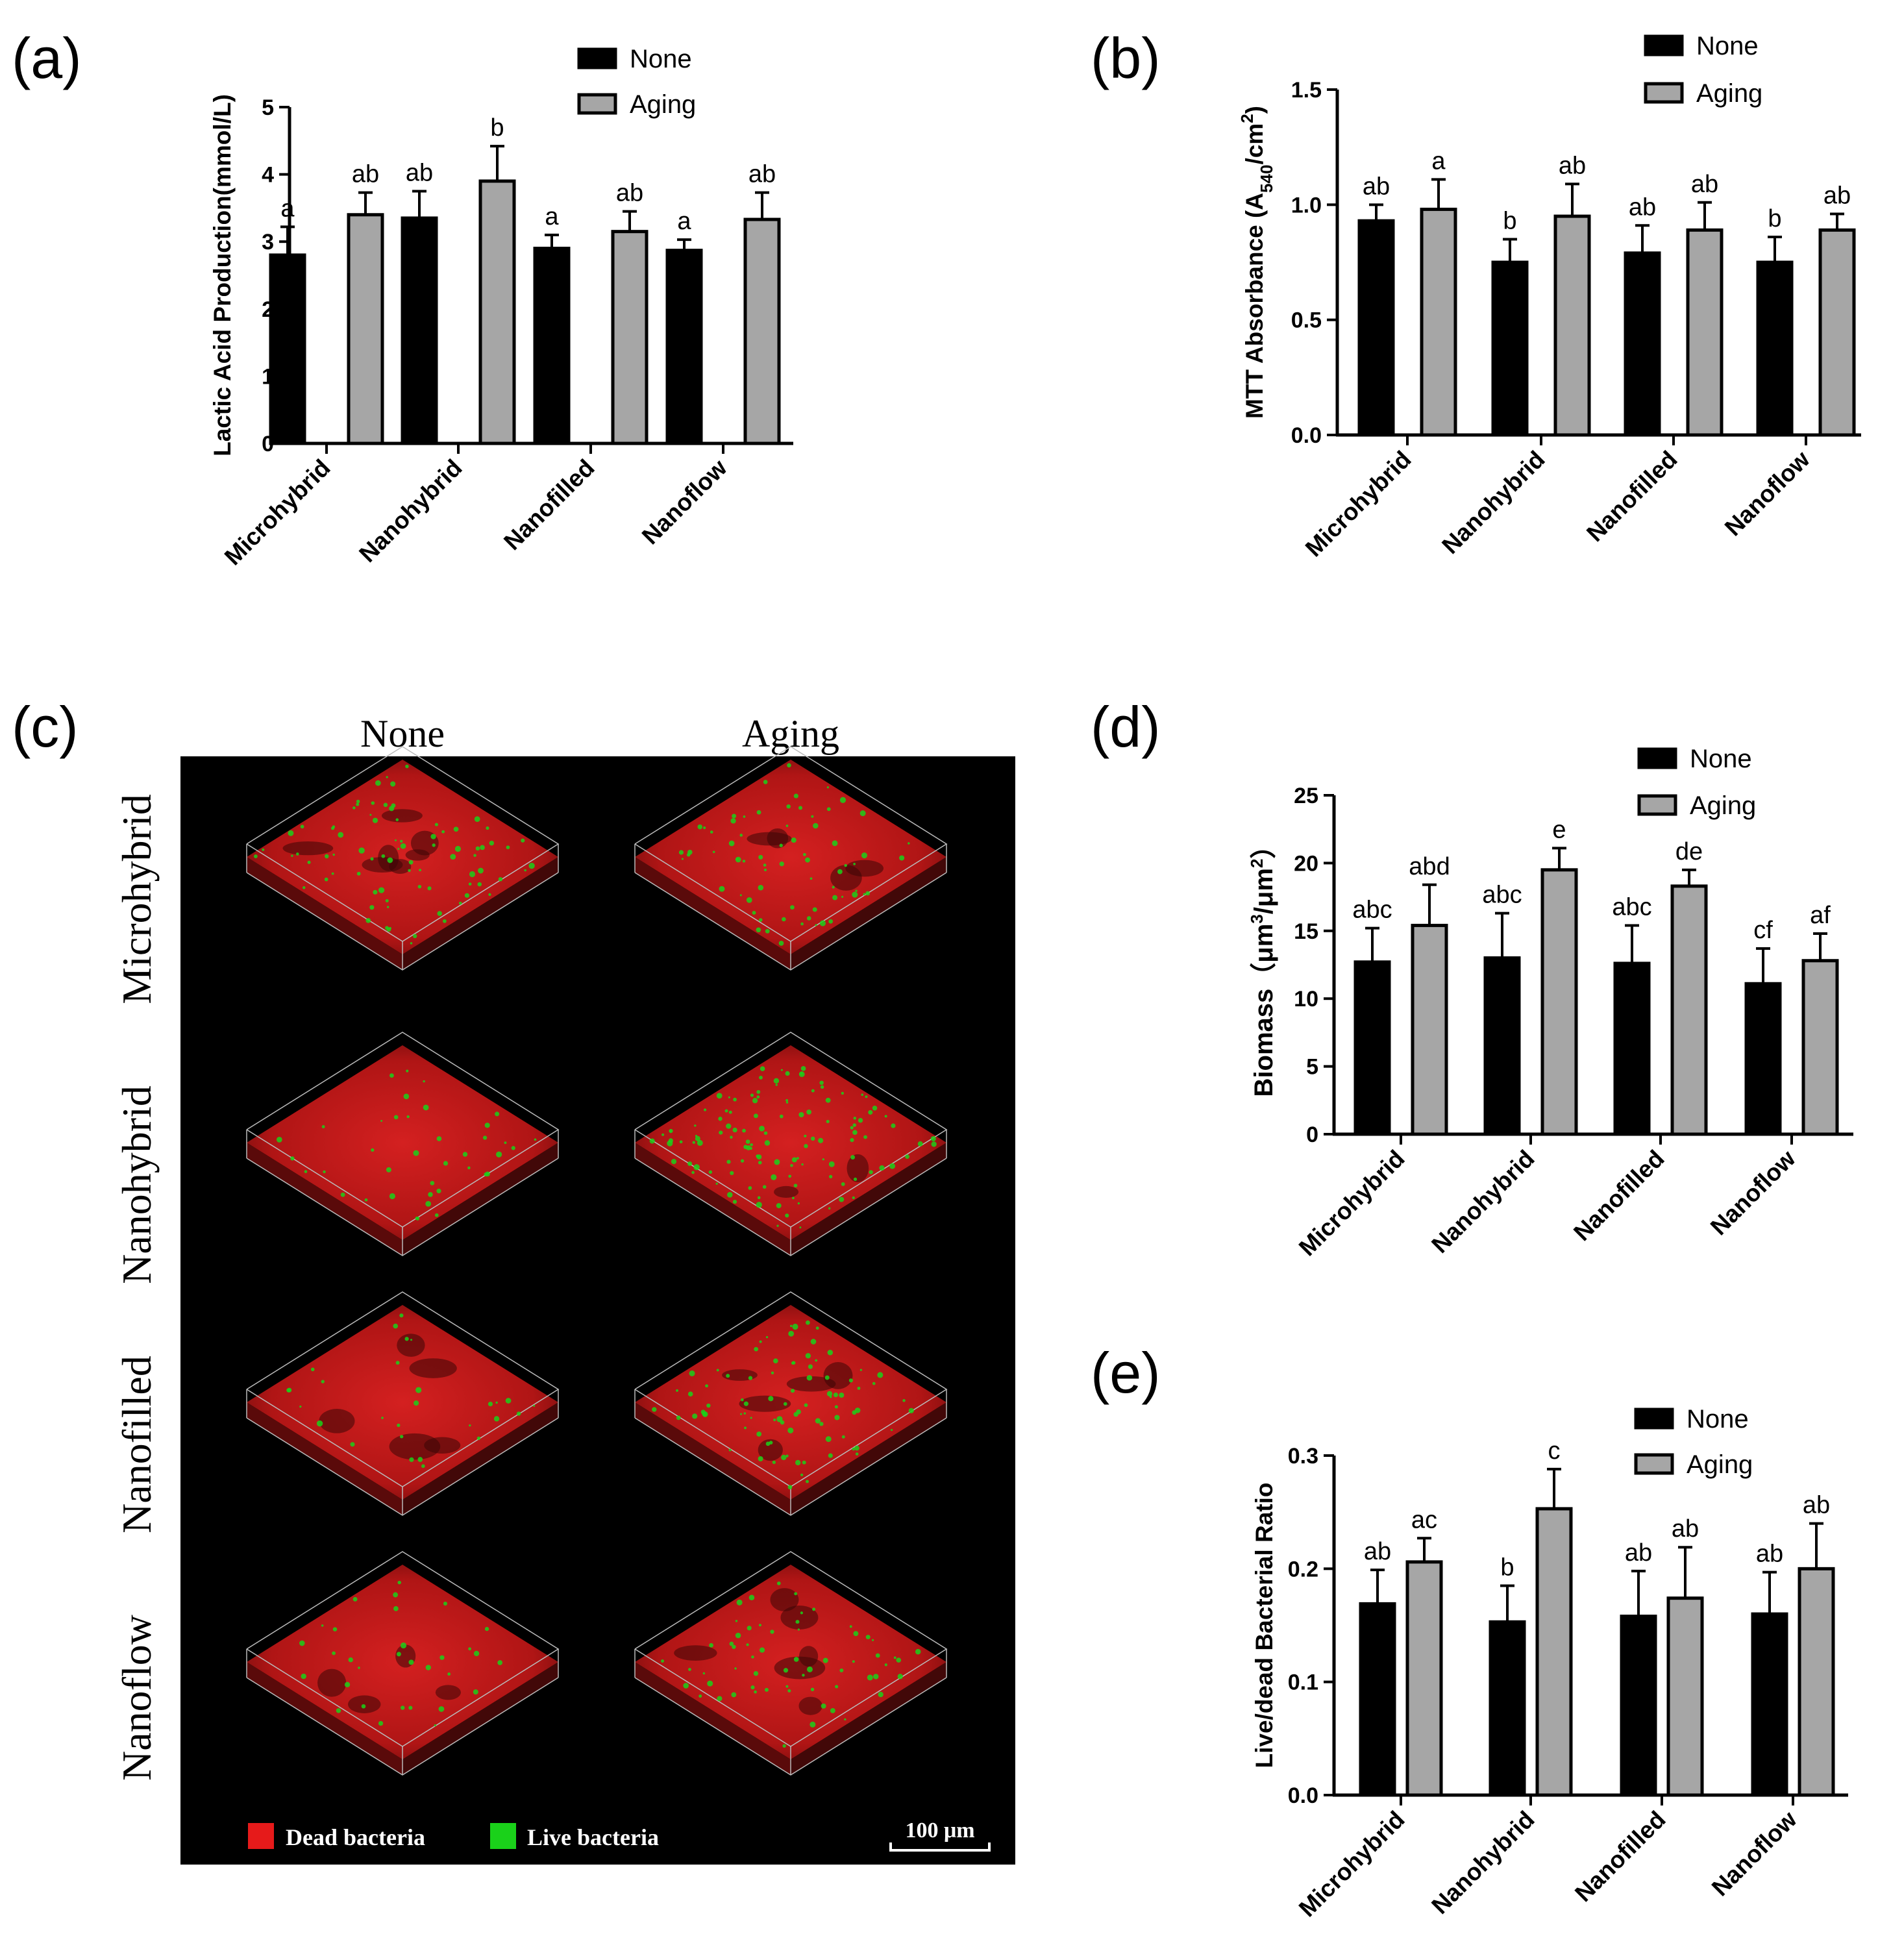  Describe the element at coordinates (1126, 58) in the screenshot. I see `panel-b-label: (b)` at that location.